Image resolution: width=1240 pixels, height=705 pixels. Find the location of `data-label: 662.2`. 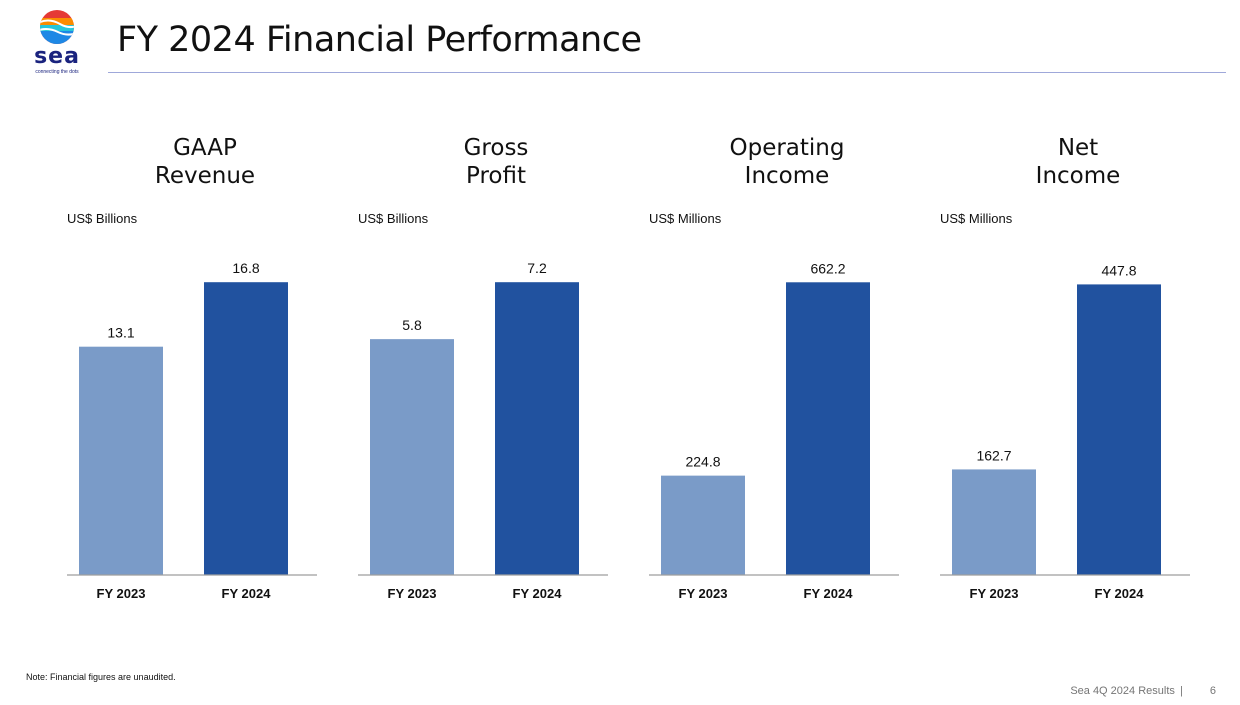

data-label: 662.2 is located at coordinates (827, 268).